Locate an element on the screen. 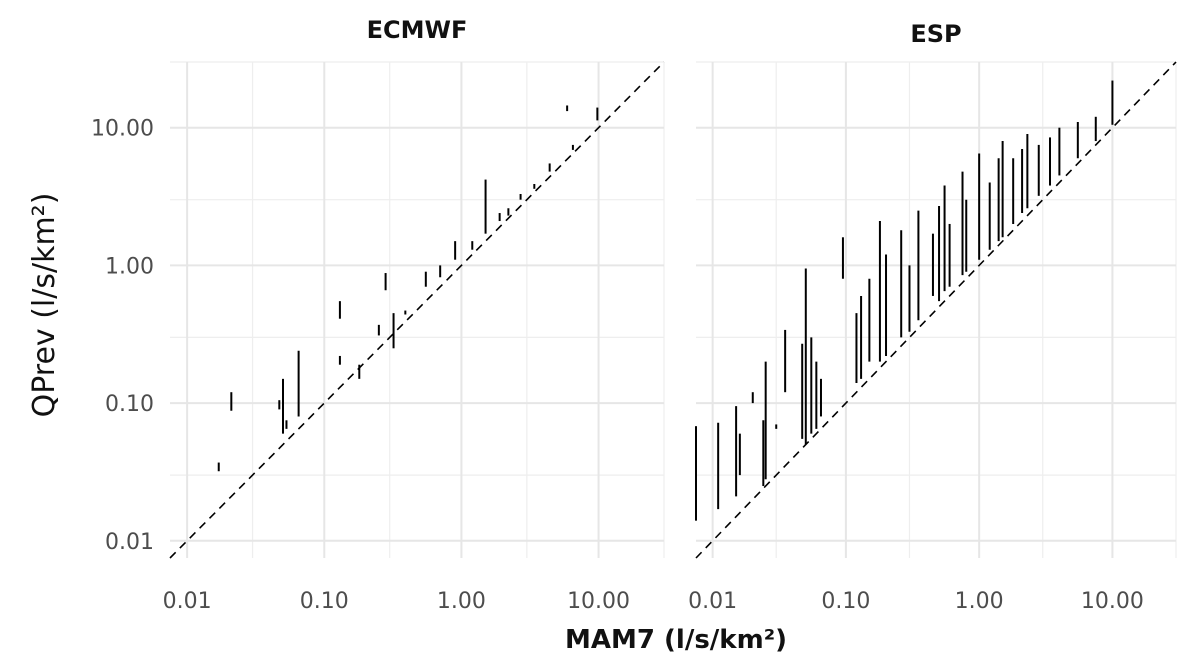  y-axis-title: QPrev (l/s/km²) is located at coordinates (44, 305).